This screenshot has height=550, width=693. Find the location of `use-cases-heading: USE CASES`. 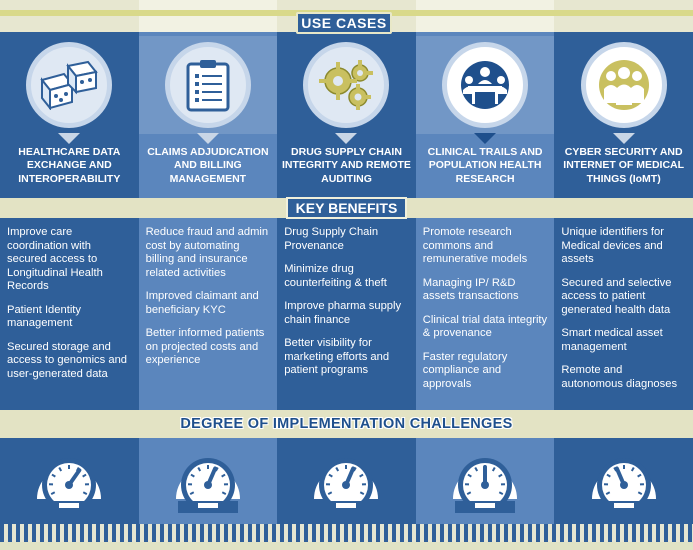

use-cases-heading: USE CASES is located at coordinates (344, 23).